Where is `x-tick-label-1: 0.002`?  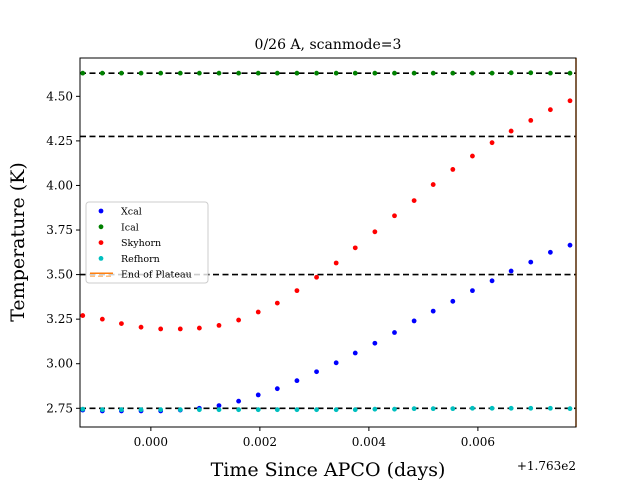 x-tick-label-1: 0.002 is located at coordinates (260, 442).